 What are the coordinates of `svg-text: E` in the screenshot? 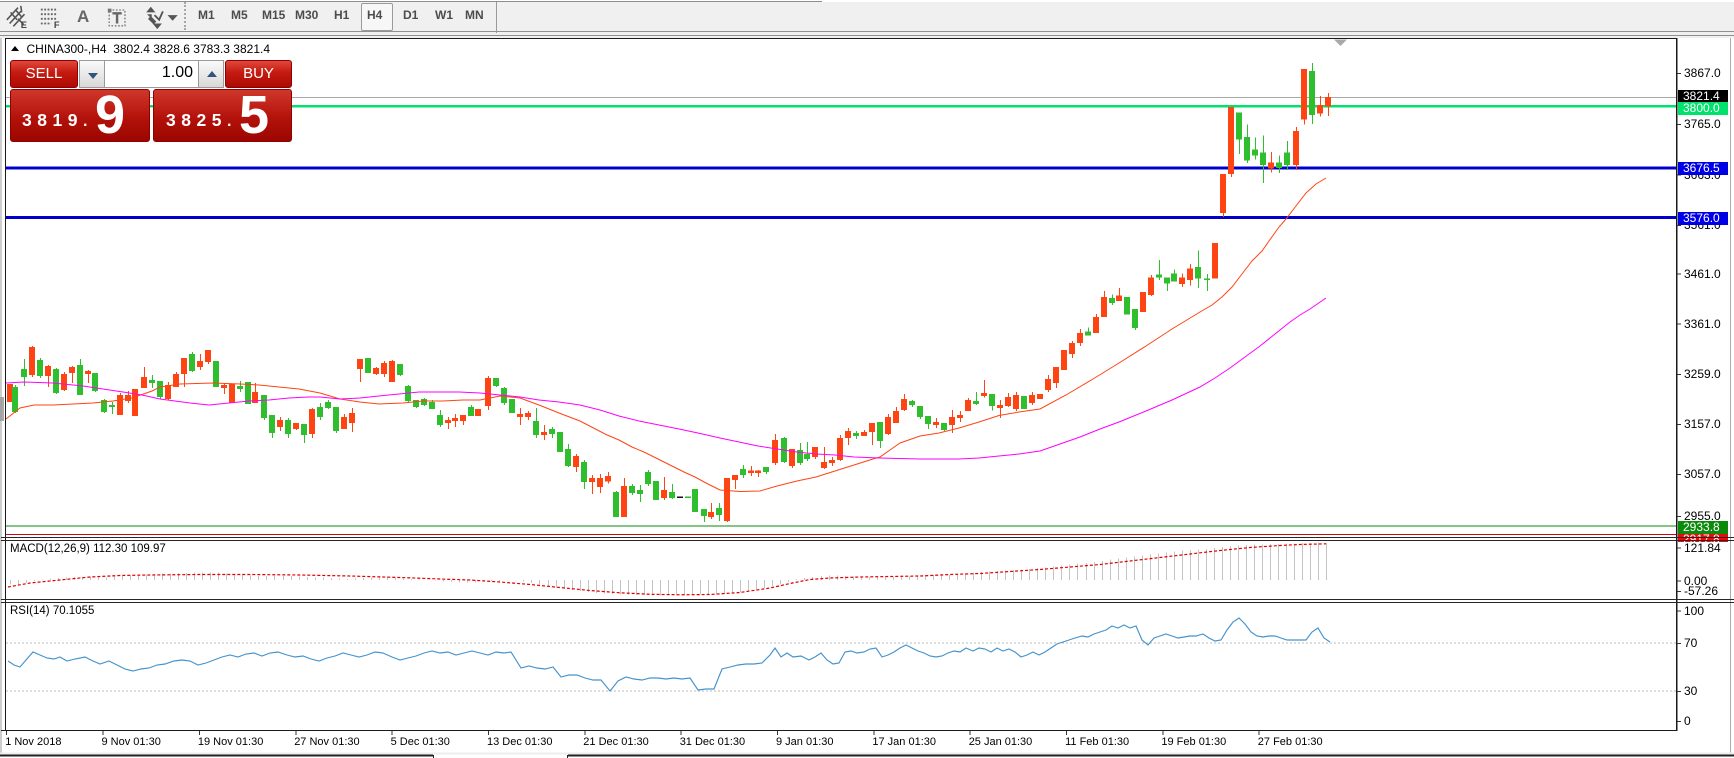 It's located at (24, 25).